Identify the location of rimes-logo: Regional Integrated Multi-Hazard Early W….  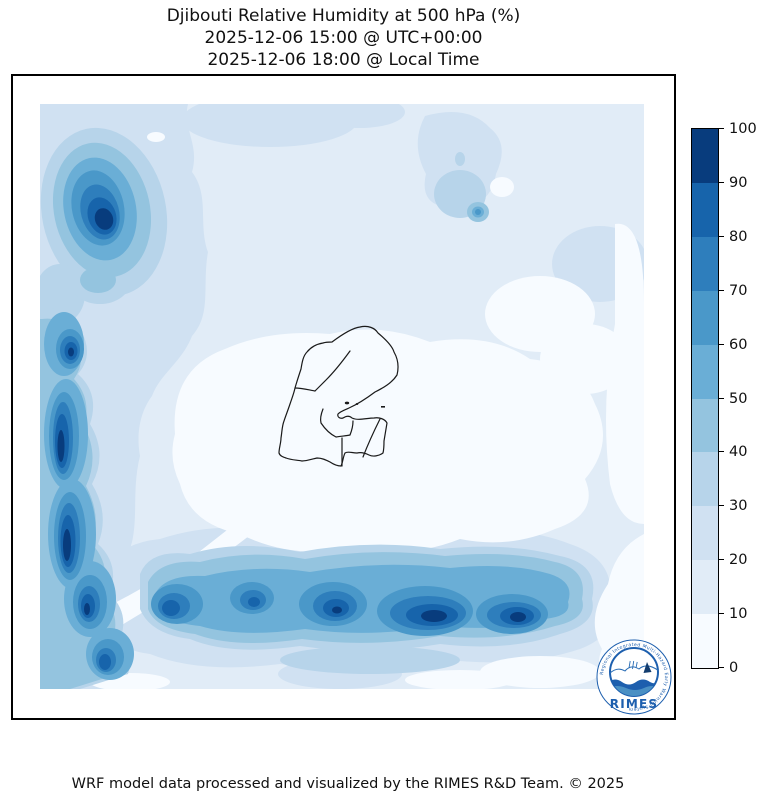
(634, 677).